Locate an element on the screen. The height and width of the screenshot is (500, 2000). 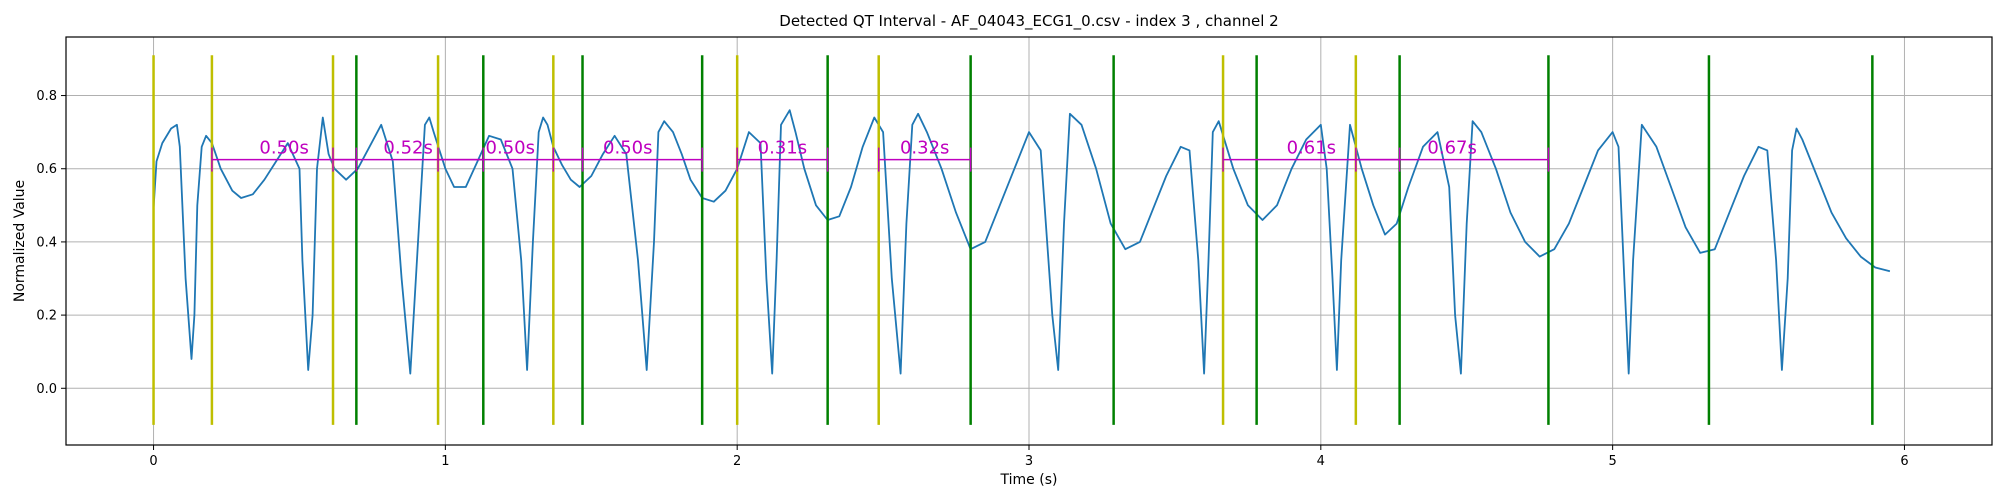
qt-interval-label: 0.32s is located at coordinates (924, 148).